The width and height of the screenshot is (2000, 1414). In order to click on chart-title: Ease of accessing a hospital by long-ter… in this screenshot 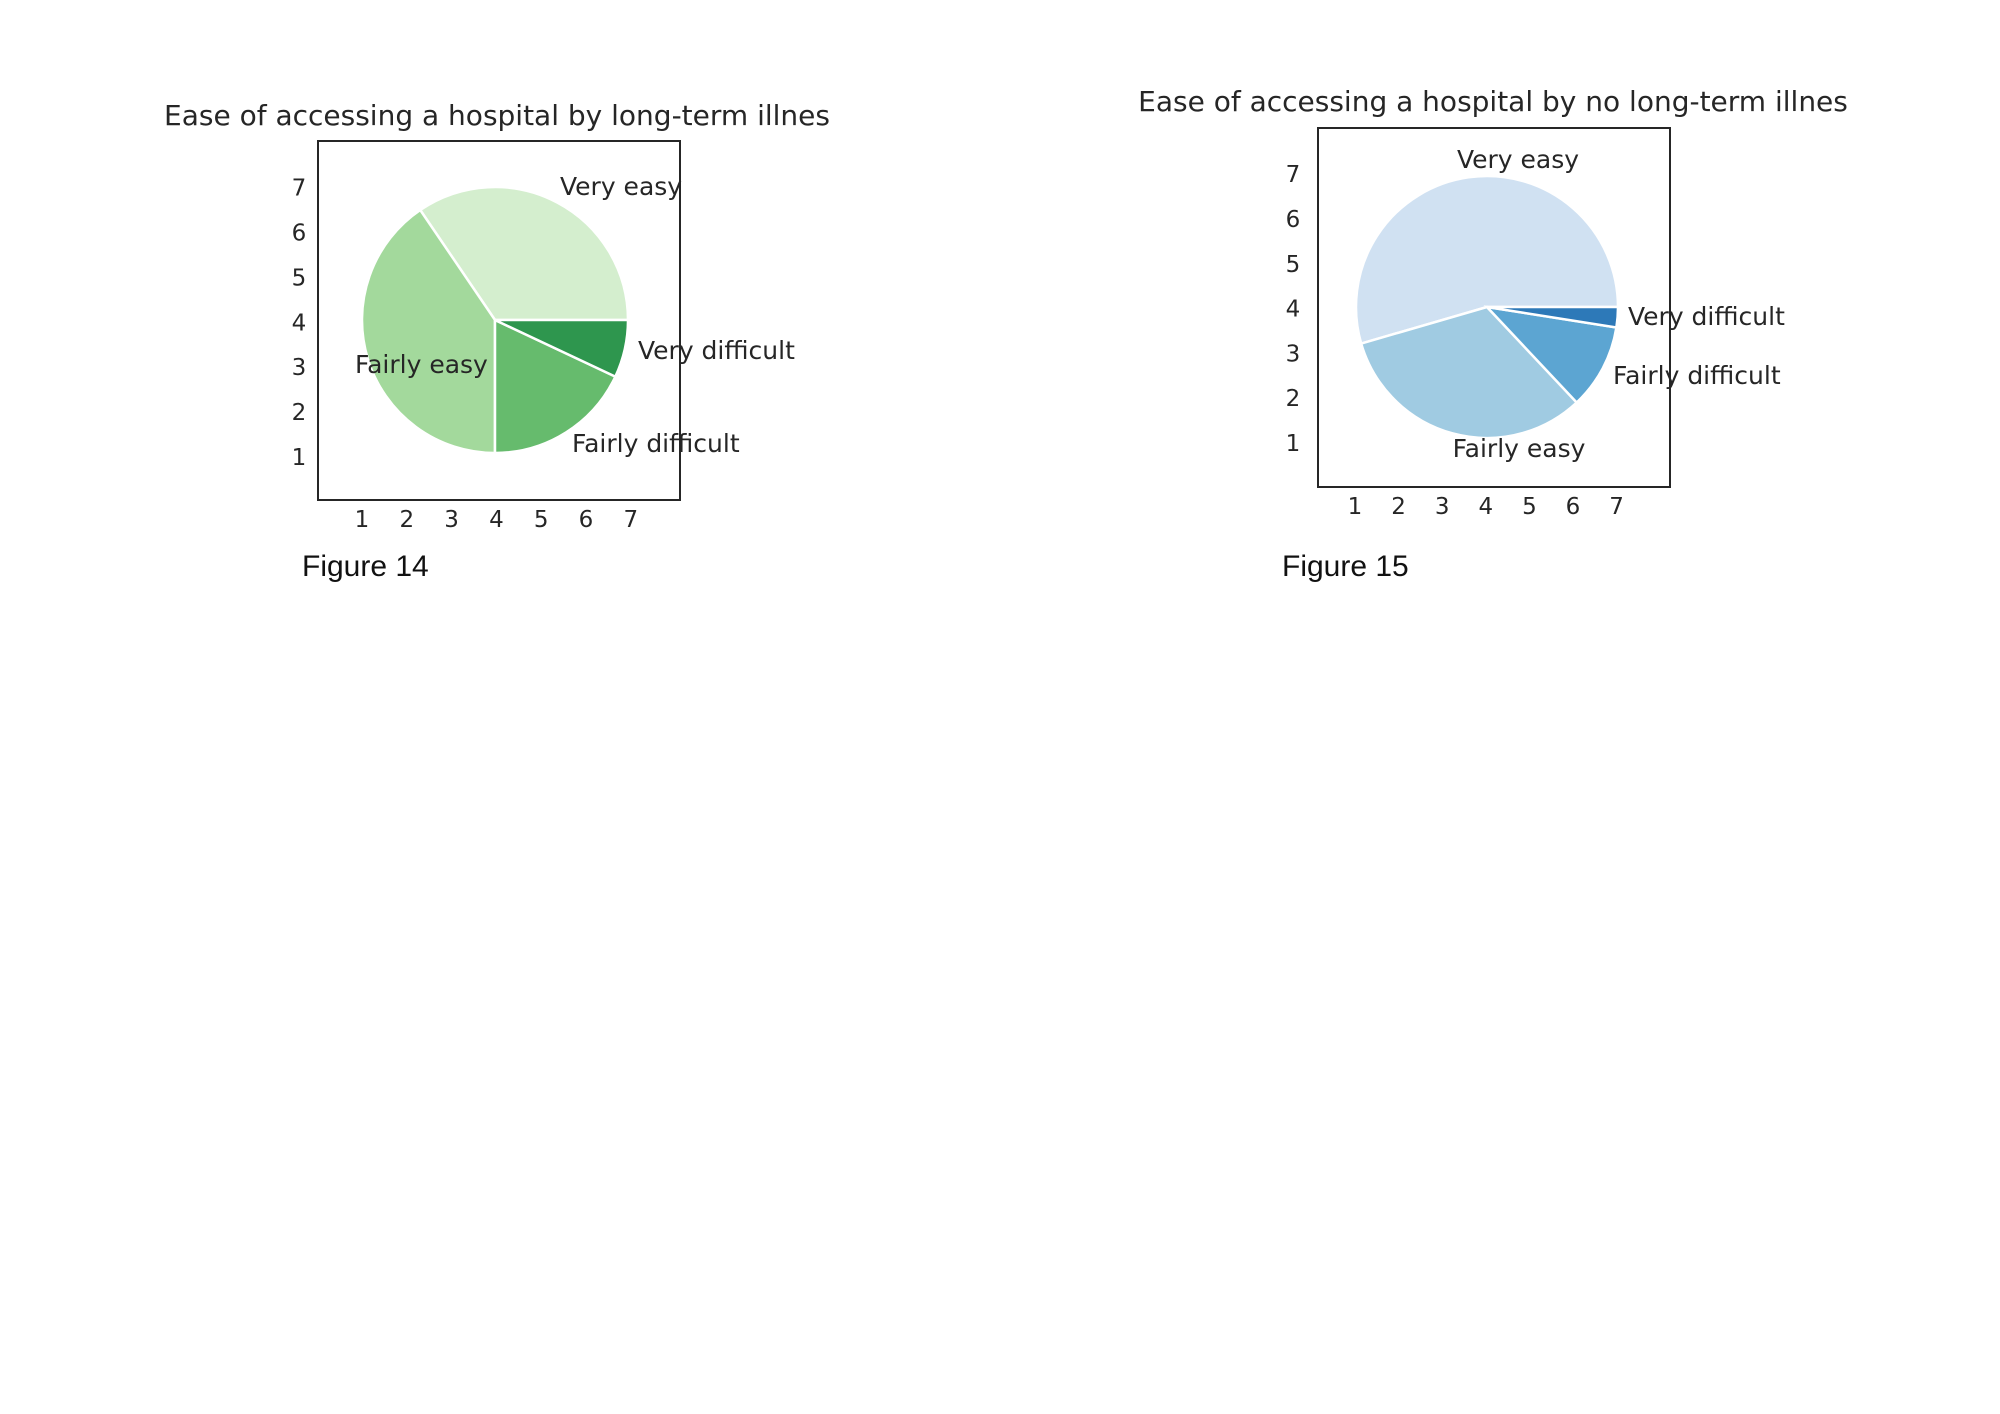, I will do `click(497, 115)`.